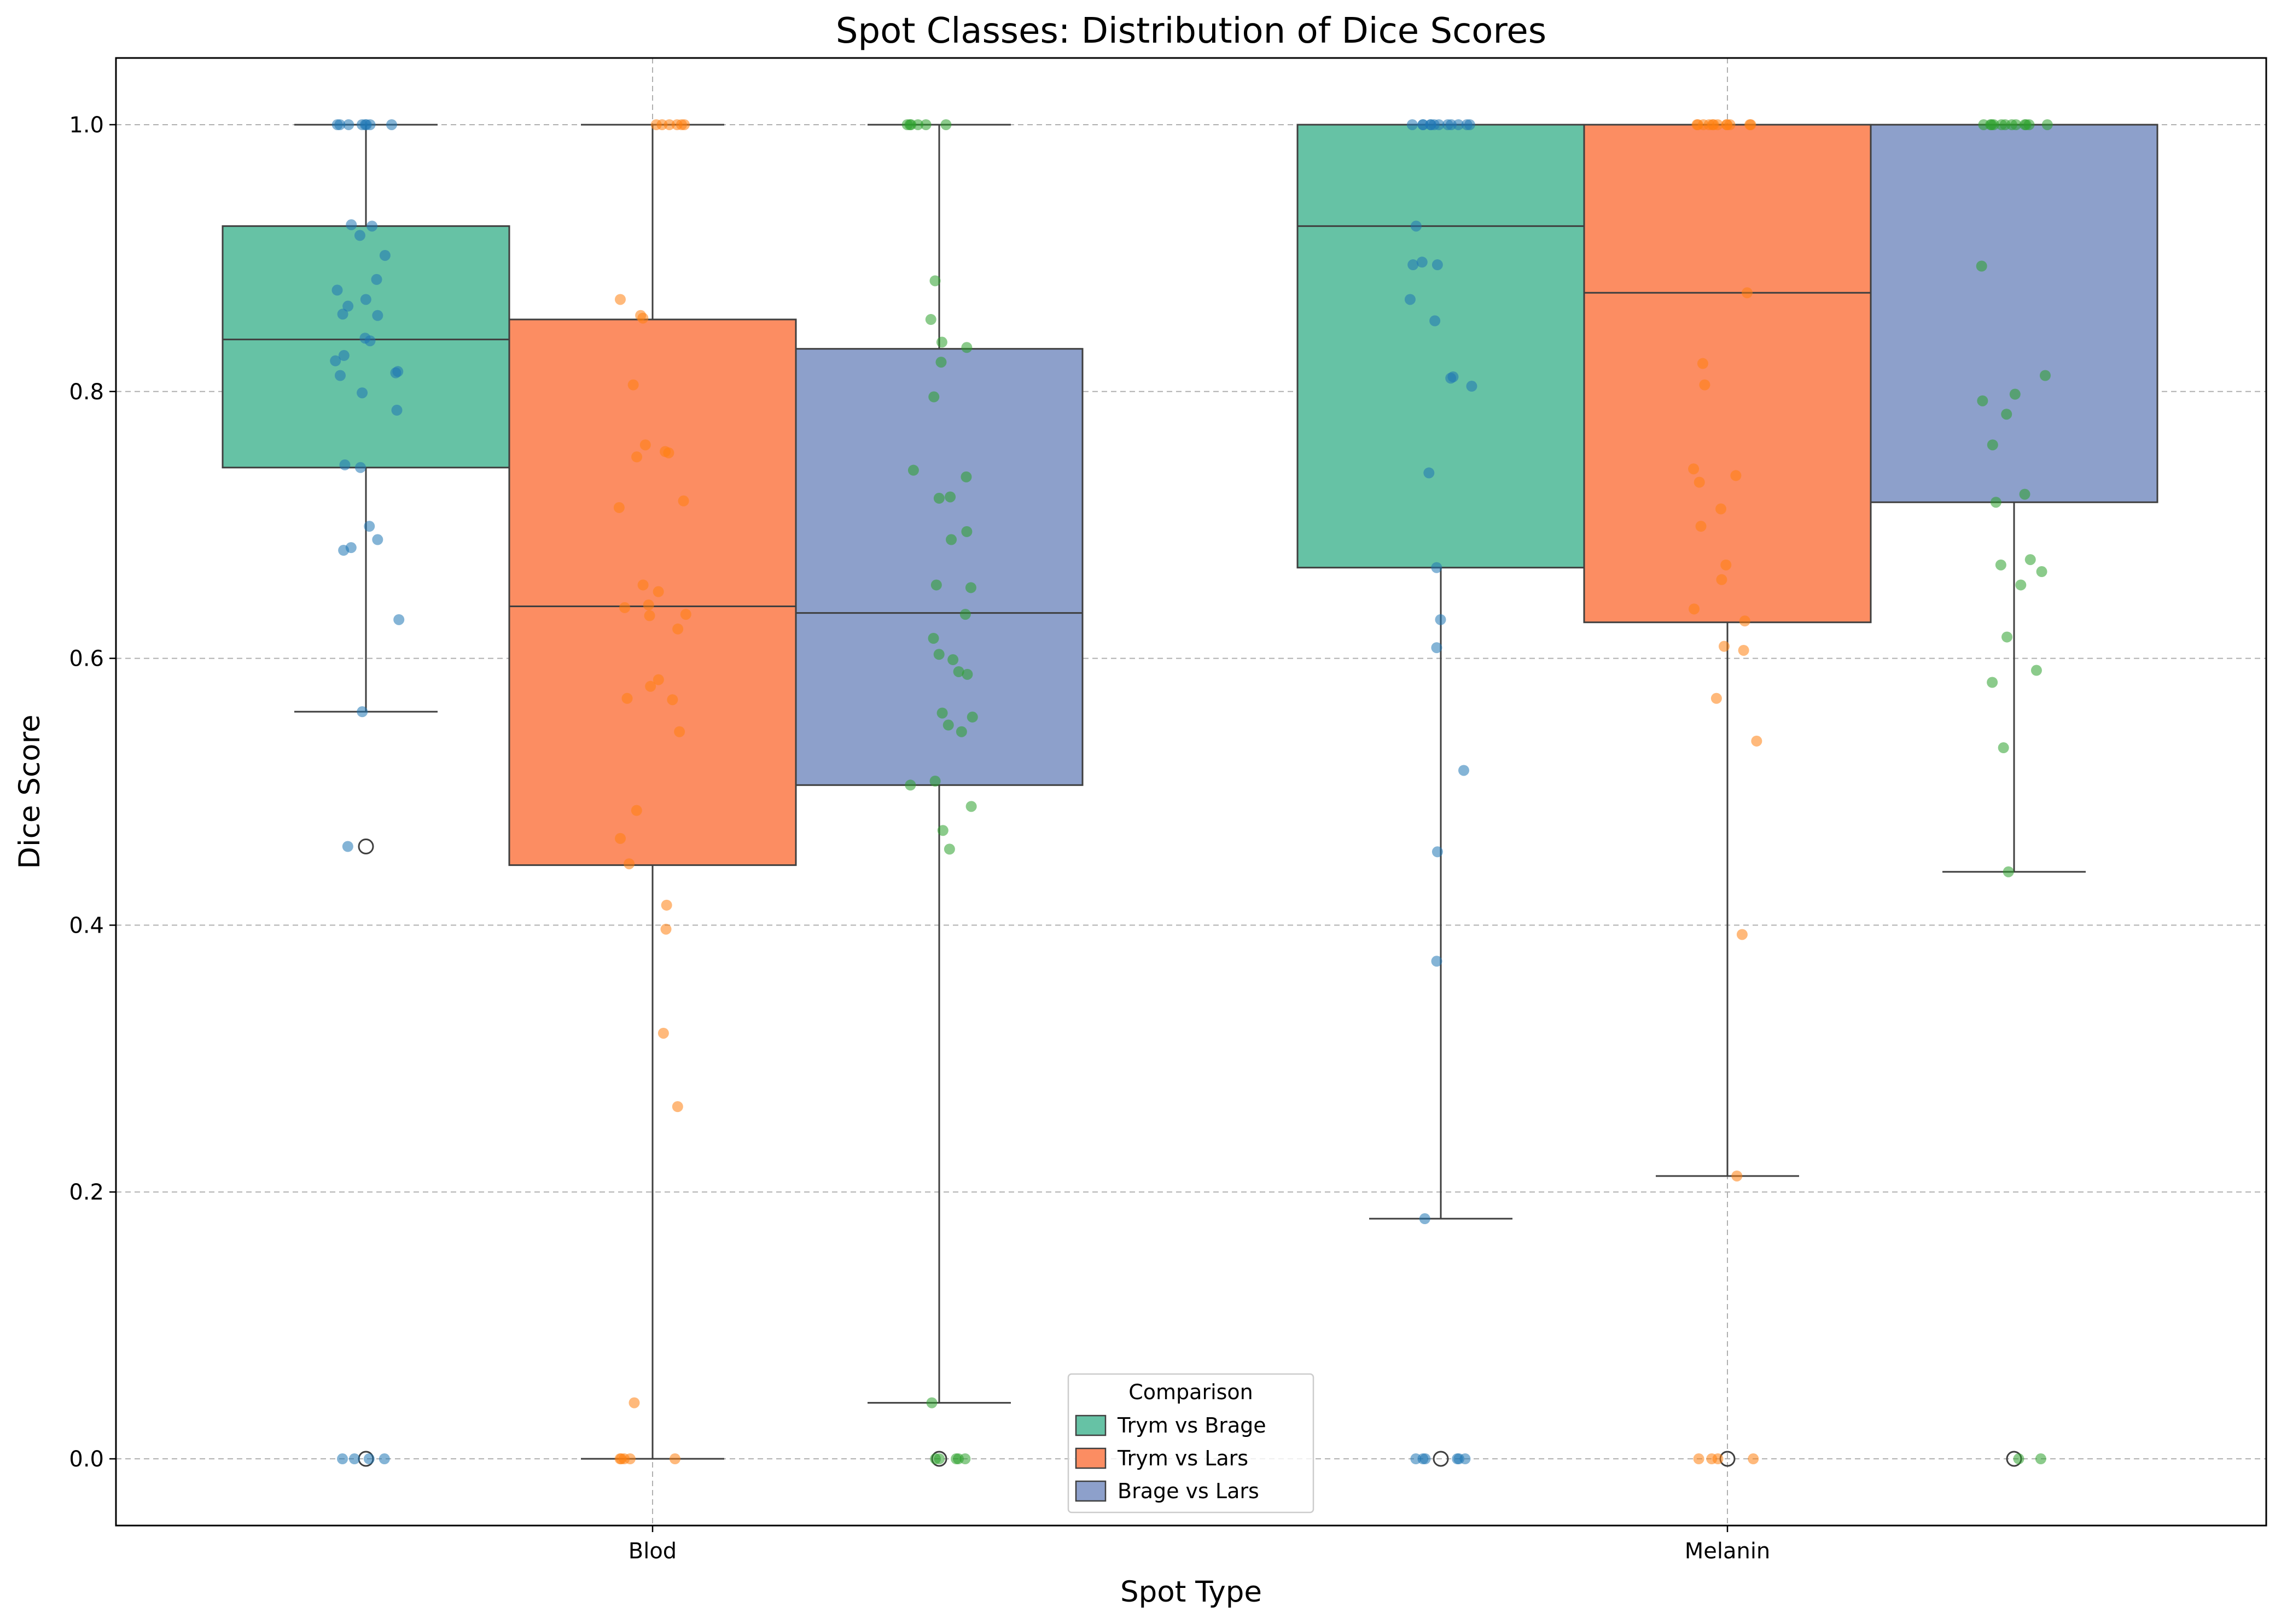 The height and width of the screenshot is (1624, 2281). I want to click on box-body, so click(652, 592).